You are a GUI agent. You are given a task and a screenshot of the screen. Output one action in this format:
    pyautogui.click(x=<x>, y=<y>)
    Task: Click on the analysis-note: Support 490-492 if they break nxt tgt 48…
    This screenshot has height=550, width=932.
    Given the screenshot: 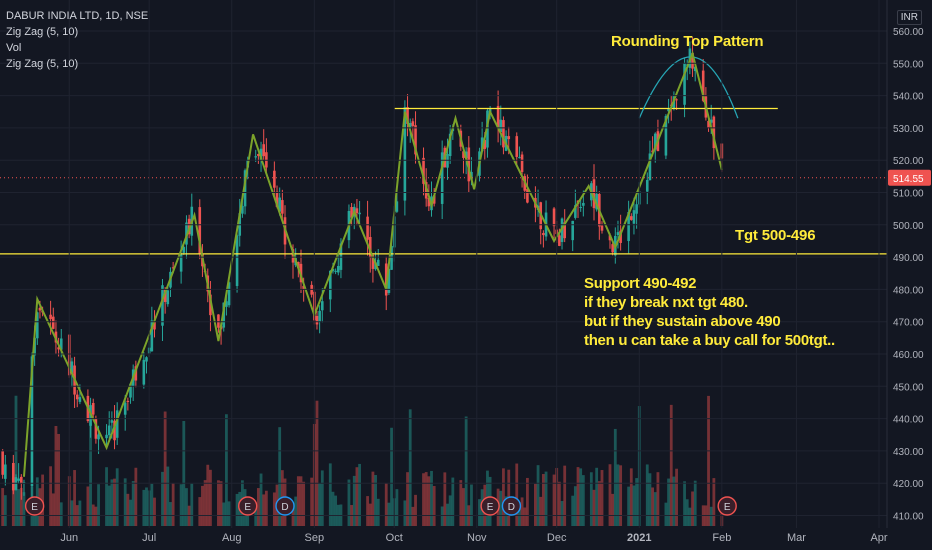 What is the action you would take?
    pyautogui.click(x=709, y=312)
    